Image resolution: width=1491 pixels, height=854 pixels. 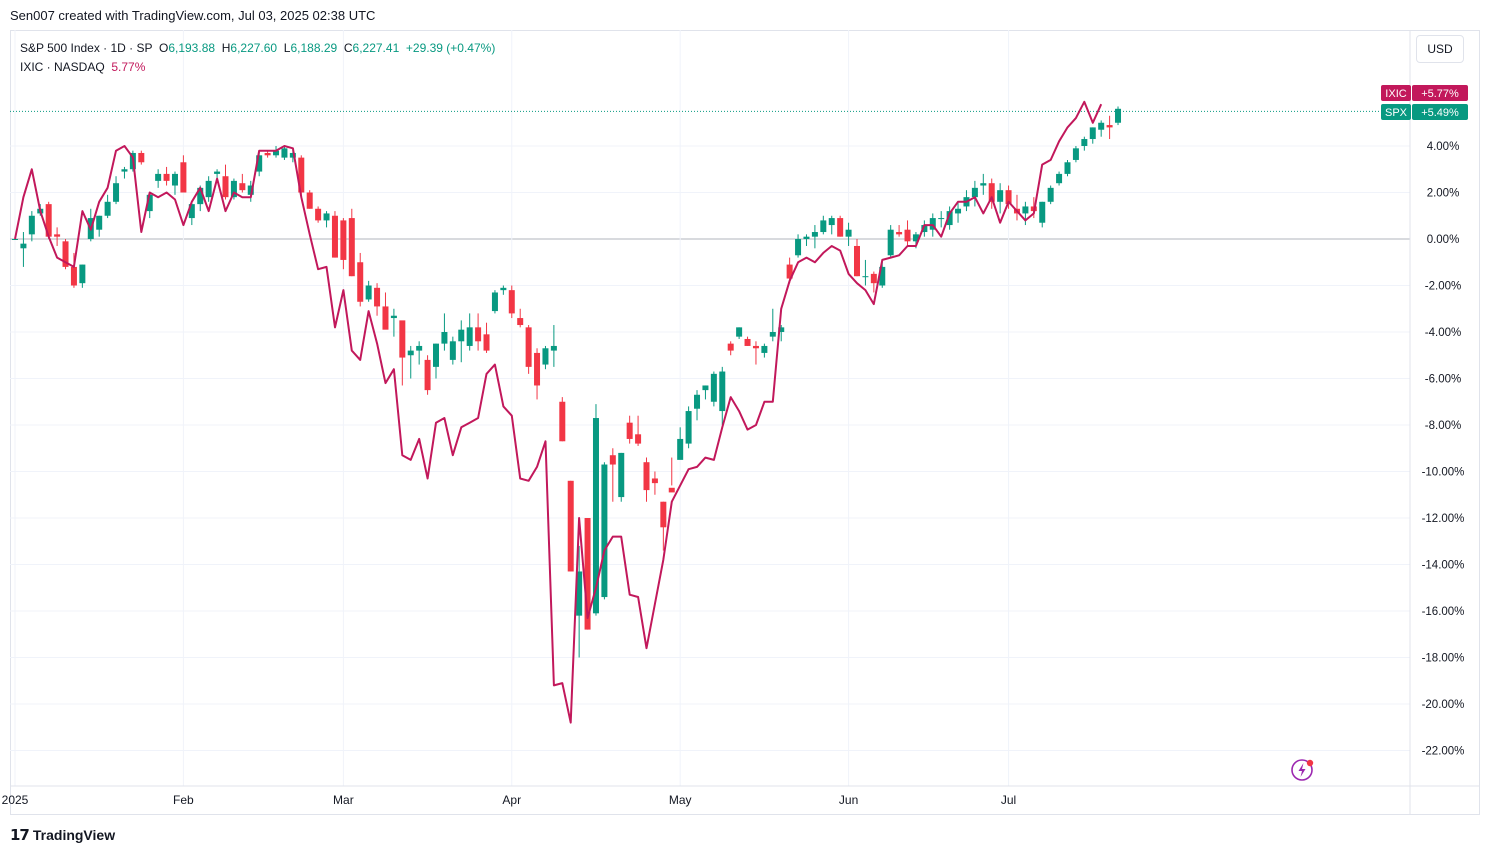 I want to click on x-tick-label: 2025, so click(x=15, y=800).